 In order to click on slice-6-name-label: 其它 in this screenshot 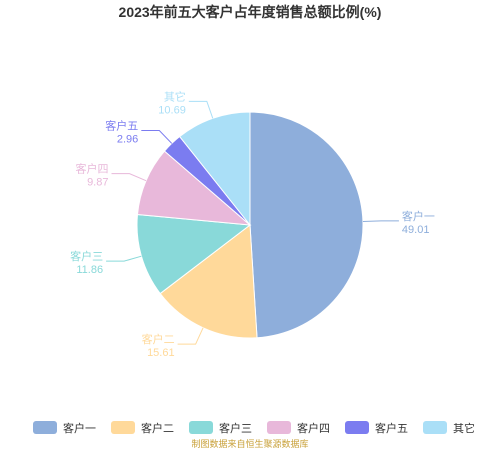, I will do `click(175, 96)`.